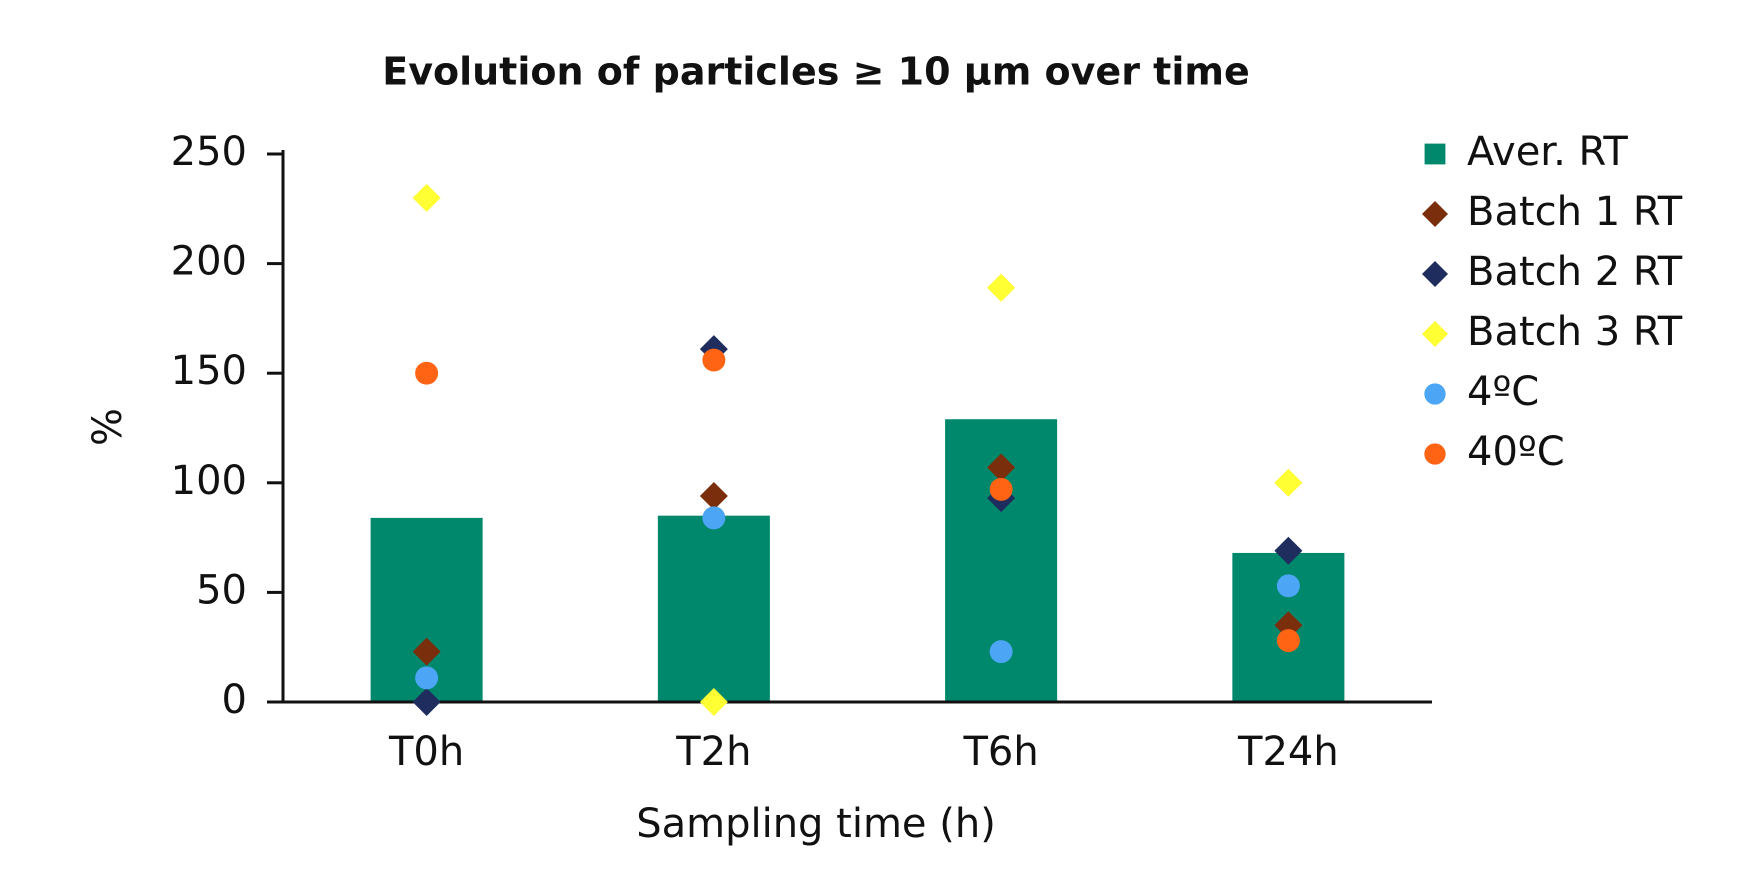  I want to click on x-tick-label: T6h, so click(1001, 752).